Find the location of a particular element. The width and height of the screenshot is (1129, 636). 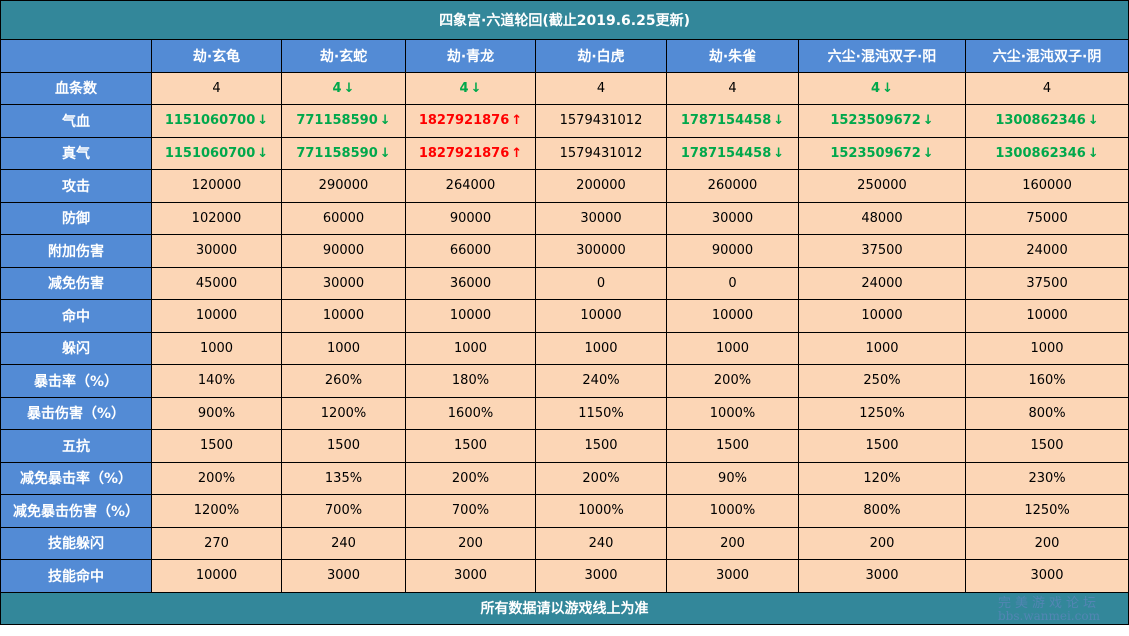

row-label: 命中 is located at coordinates (76, 316).